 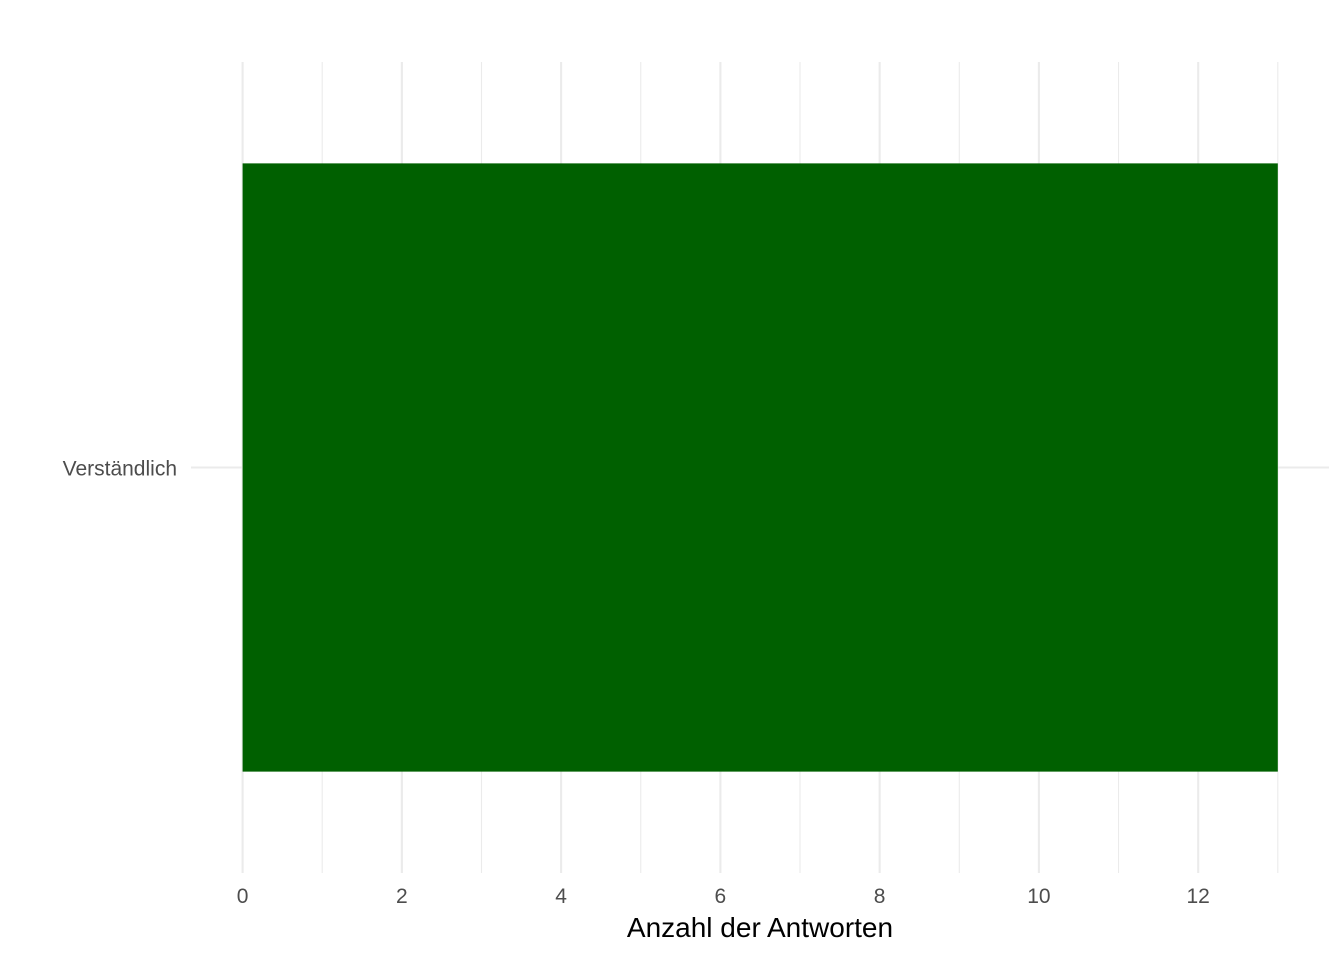 What do you see at coordinates (1197, 896) in the screenshot?
I see `x-tick-label: 12` at bounding box center [1197, 896].